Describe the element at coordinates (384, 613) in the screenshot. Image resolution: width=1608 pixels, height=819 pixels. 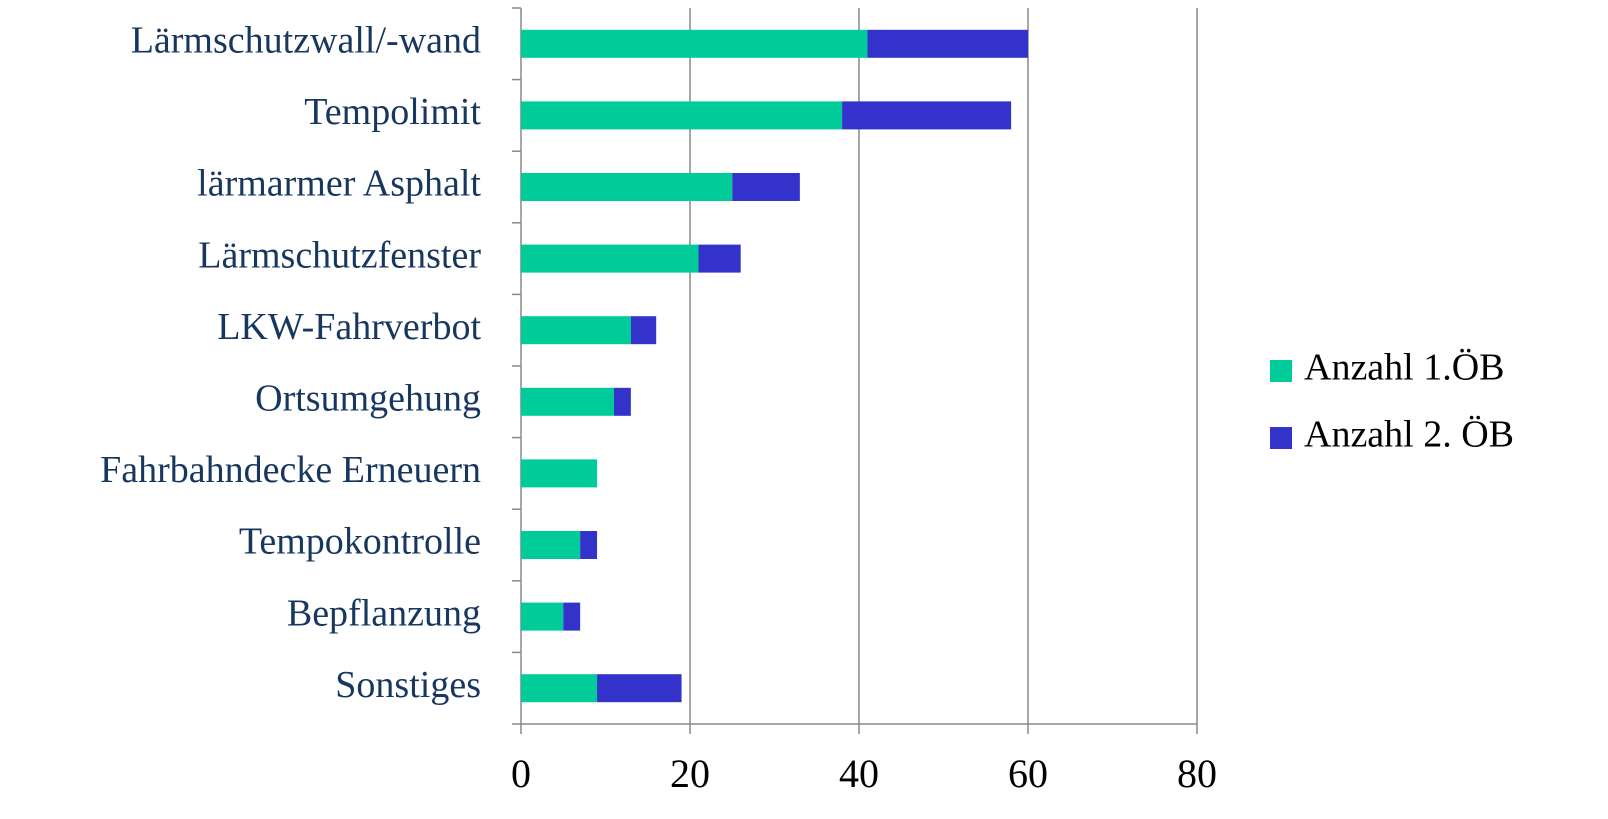
I see `y-tick-label: Bepflanzung` at that location.